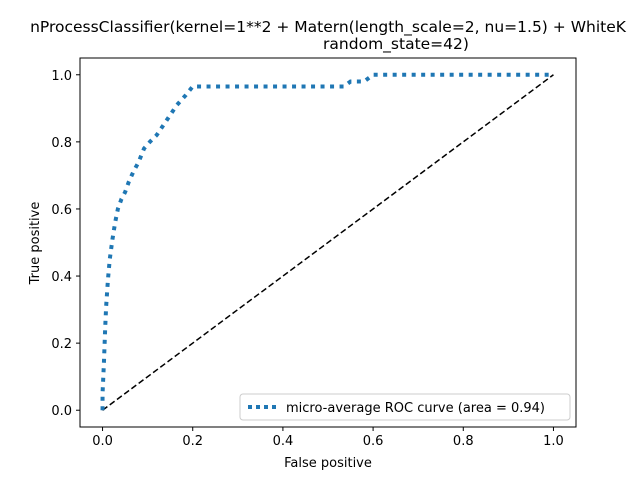 Image resolution: width=640 pixels, height=480 pixels. What do you see at coordinates (373, 441) in the screenshot?
I see `x-tick-label: 0.6` at bounding box center [373, 441].